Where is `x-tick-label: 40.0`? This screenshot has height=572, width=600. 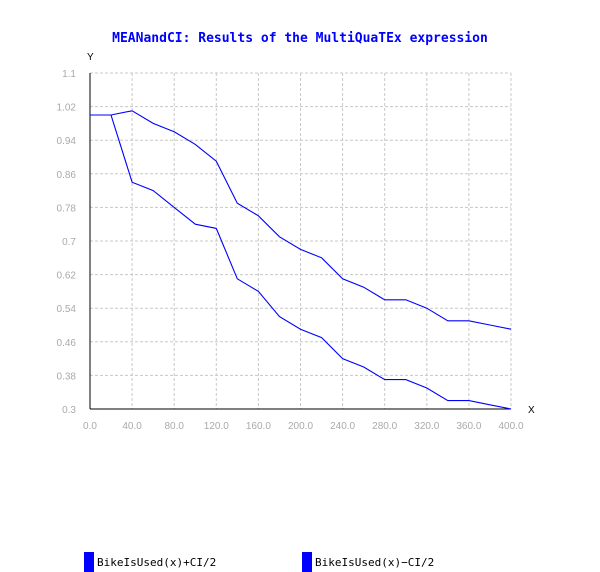 x-tick-label: 40.0 is located at coordinates (132, 426).